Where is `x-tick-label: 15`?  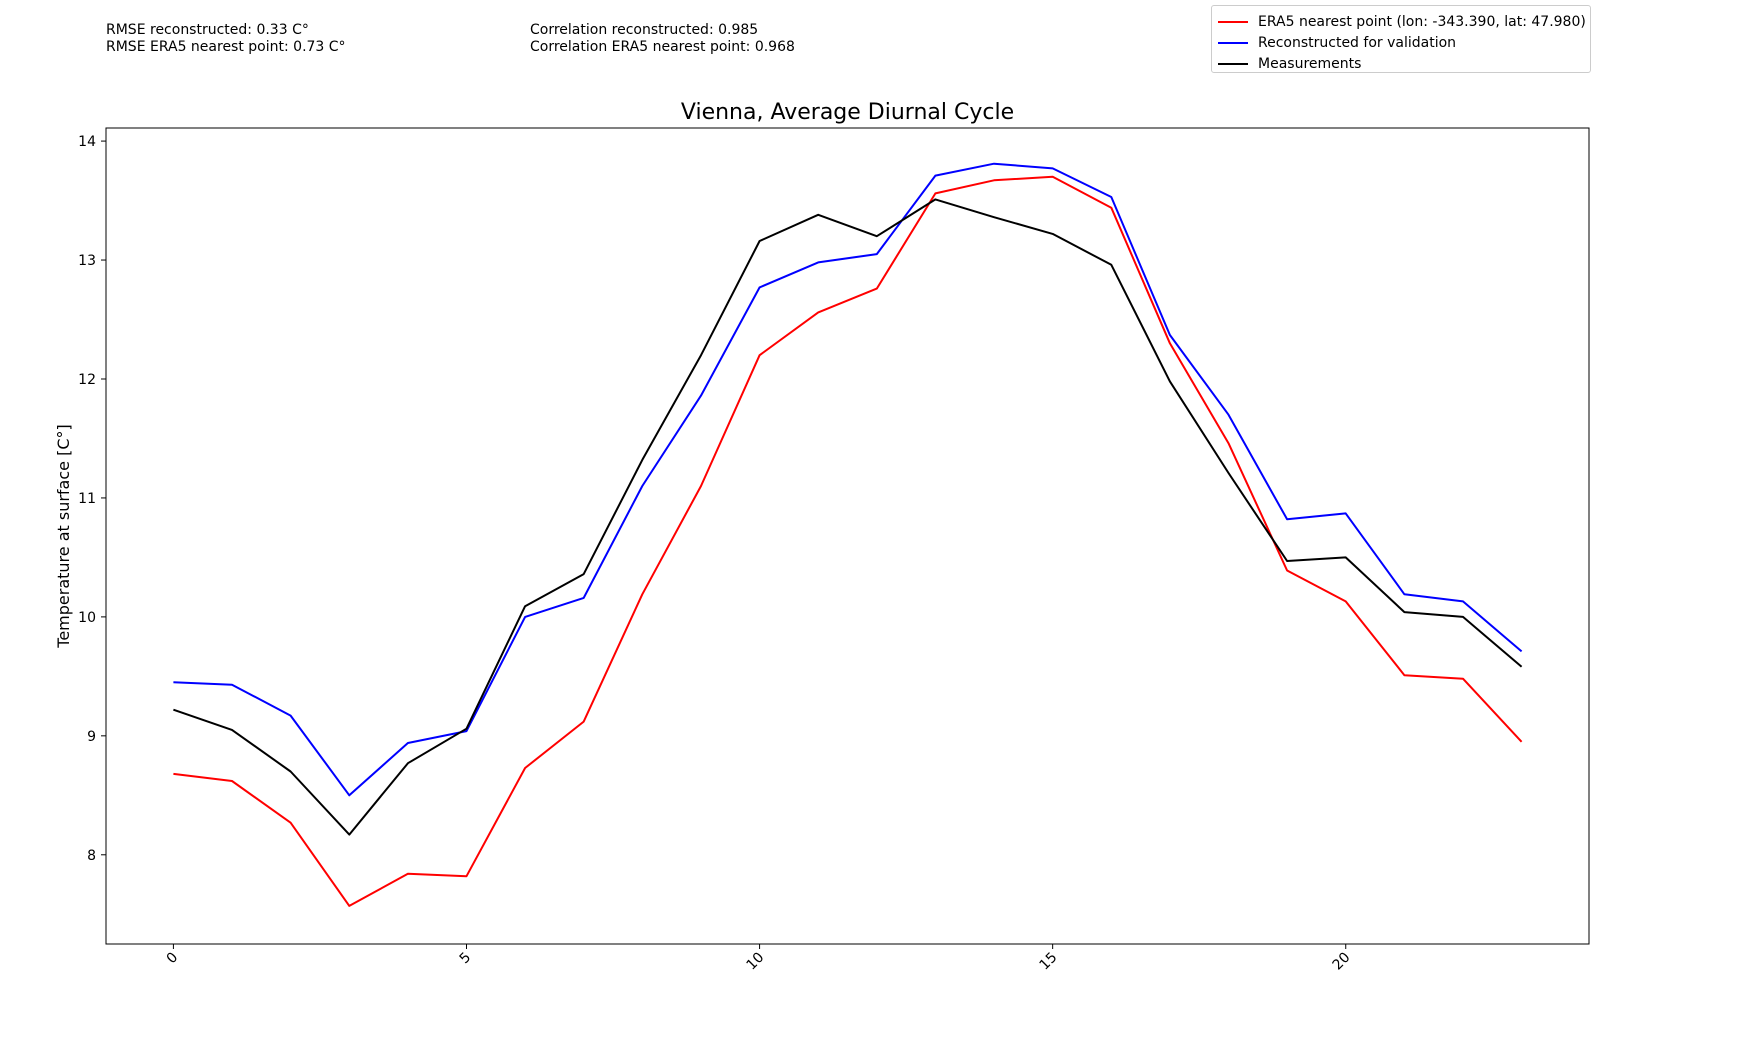
x-tick-label: 15 is located at coordinates (1049, 962).